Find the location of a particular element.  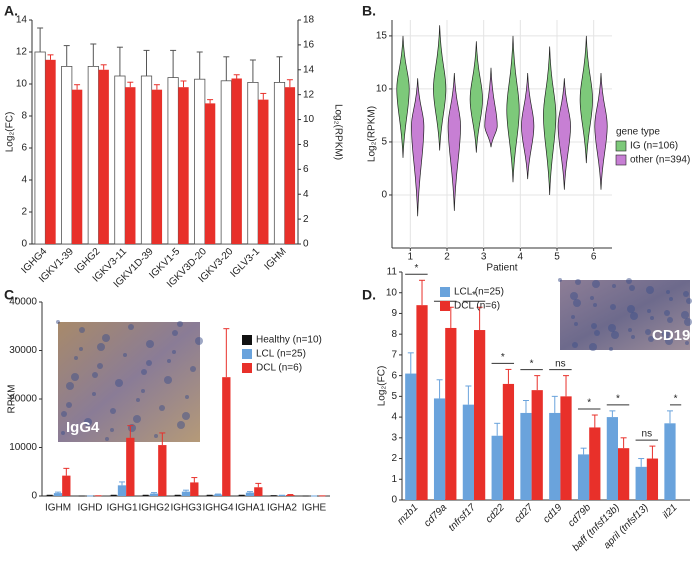

y2-tick-label: 6 is located at coordinates (306, 169).